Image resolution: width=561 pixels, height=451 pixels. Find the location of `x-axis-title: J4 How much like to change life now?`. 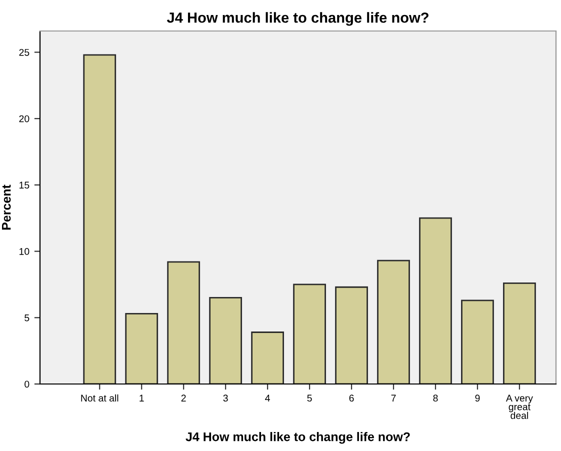

x-axis-title: J4 How much like to change life now? is located at coordinates (298, 438).